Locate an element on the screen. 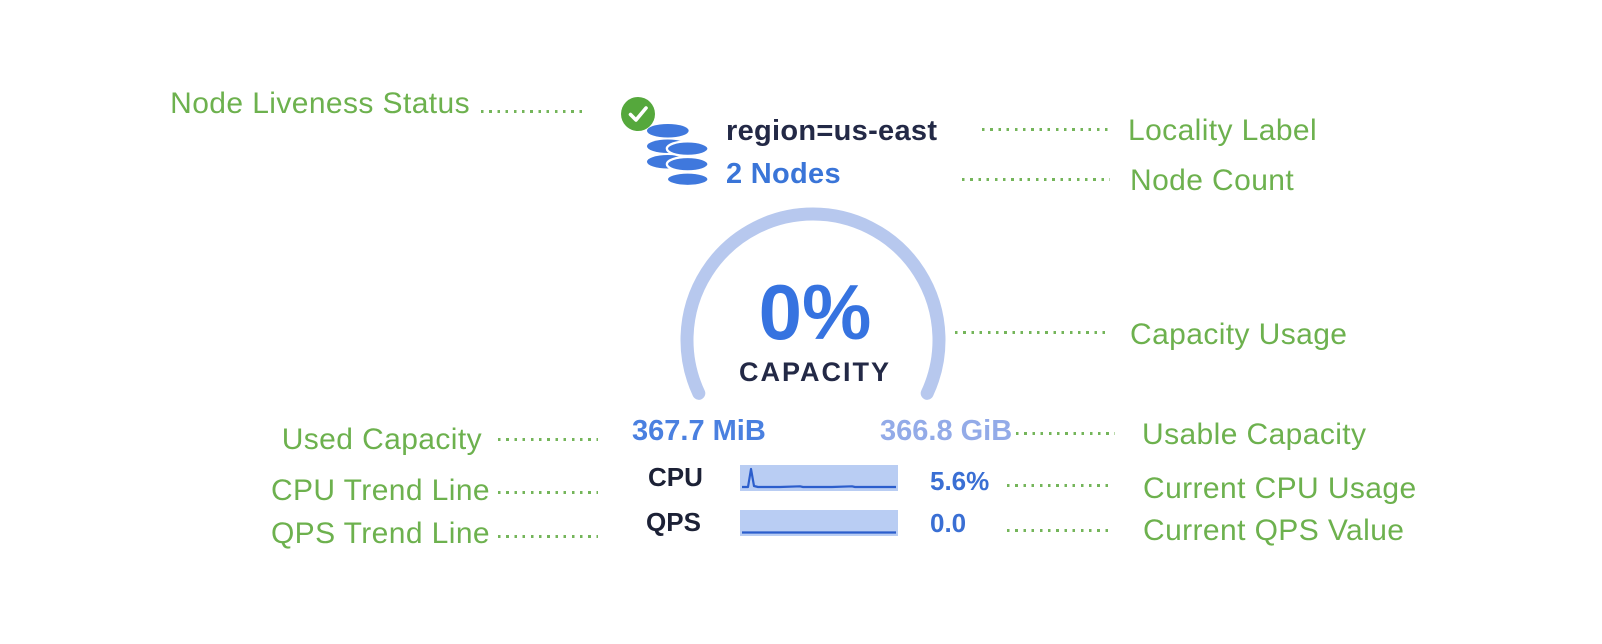  qps-label: QPS is located at coordinates (673, 522).